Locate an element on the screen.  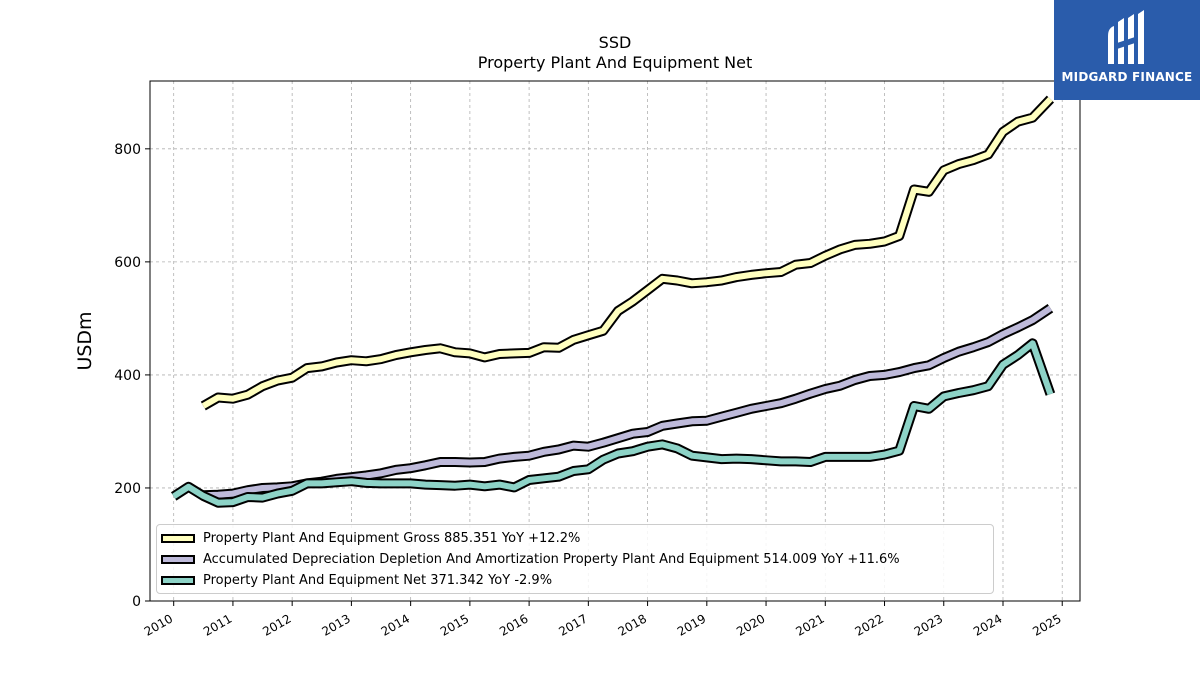
logo-mark-icon is located at coordinates (1126, 37).